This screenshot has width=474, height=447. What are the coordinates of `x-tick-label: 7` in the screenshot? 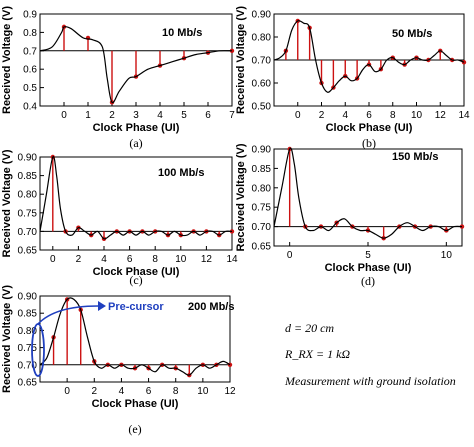 It's located at (232, 115).